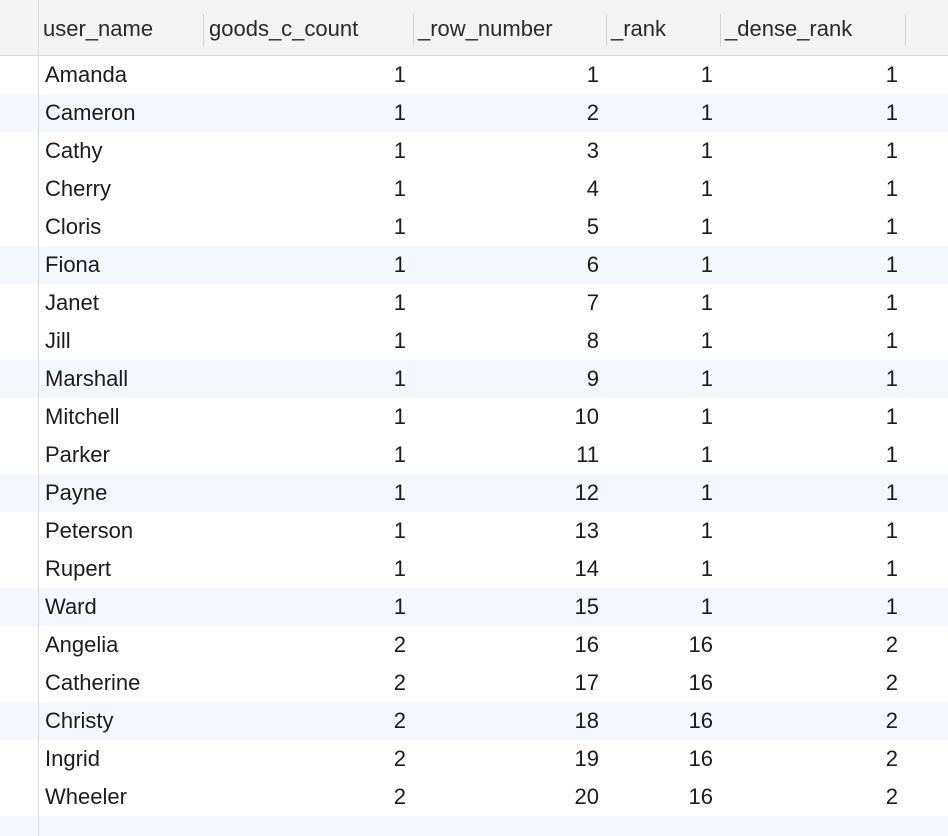  What do you see at coordinates (474, 797) in the screenshot?
I see `table-row: Wheeler 2 20 16 2` at bounding box center [474, 797].